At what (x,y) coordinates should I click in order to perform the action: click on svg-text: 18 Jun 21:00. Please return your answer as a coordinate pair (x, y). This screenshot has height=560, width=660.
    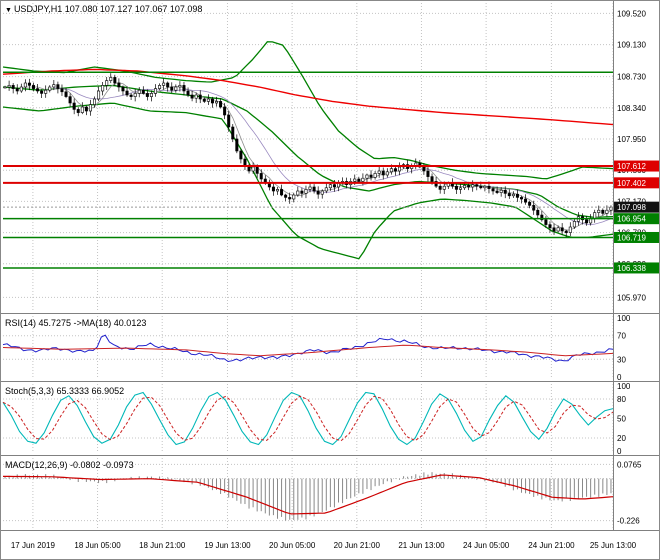
    Looking at the image, I should click on (162, 545).